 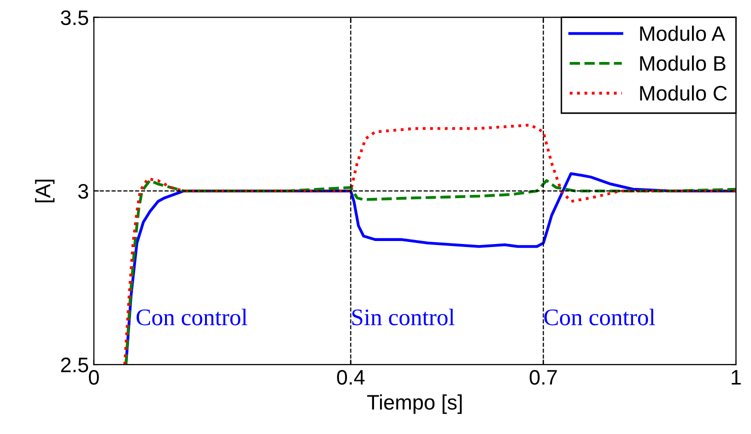 I want to click on y-tick-label: 2.5, so click(x=74, y=365).